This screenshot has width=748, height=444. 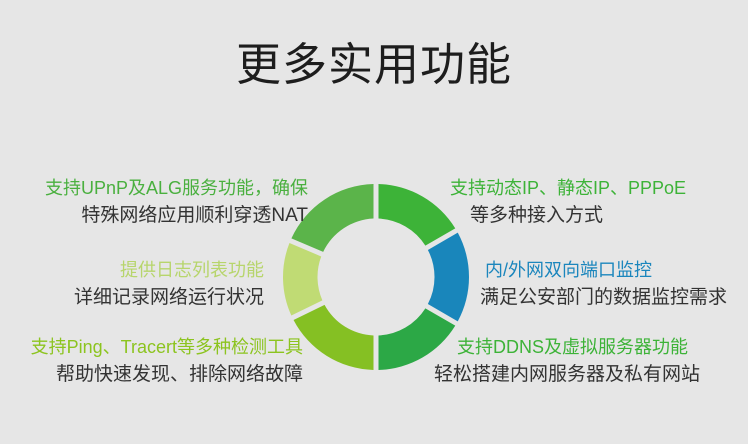 What do you see at coordinates (192, 270) in the screenshot?
I see `feature-heading-log-list: 提供日志列表功能` at bounding box center [192, 270].